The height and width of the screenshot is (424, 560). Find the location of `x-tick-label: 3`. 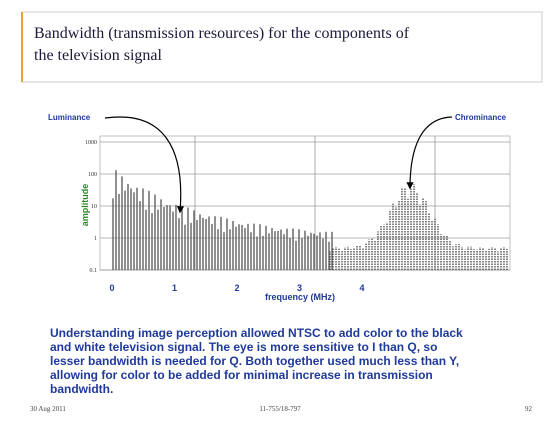

x-tick-label: 3 is located at coordinates (299, 288).